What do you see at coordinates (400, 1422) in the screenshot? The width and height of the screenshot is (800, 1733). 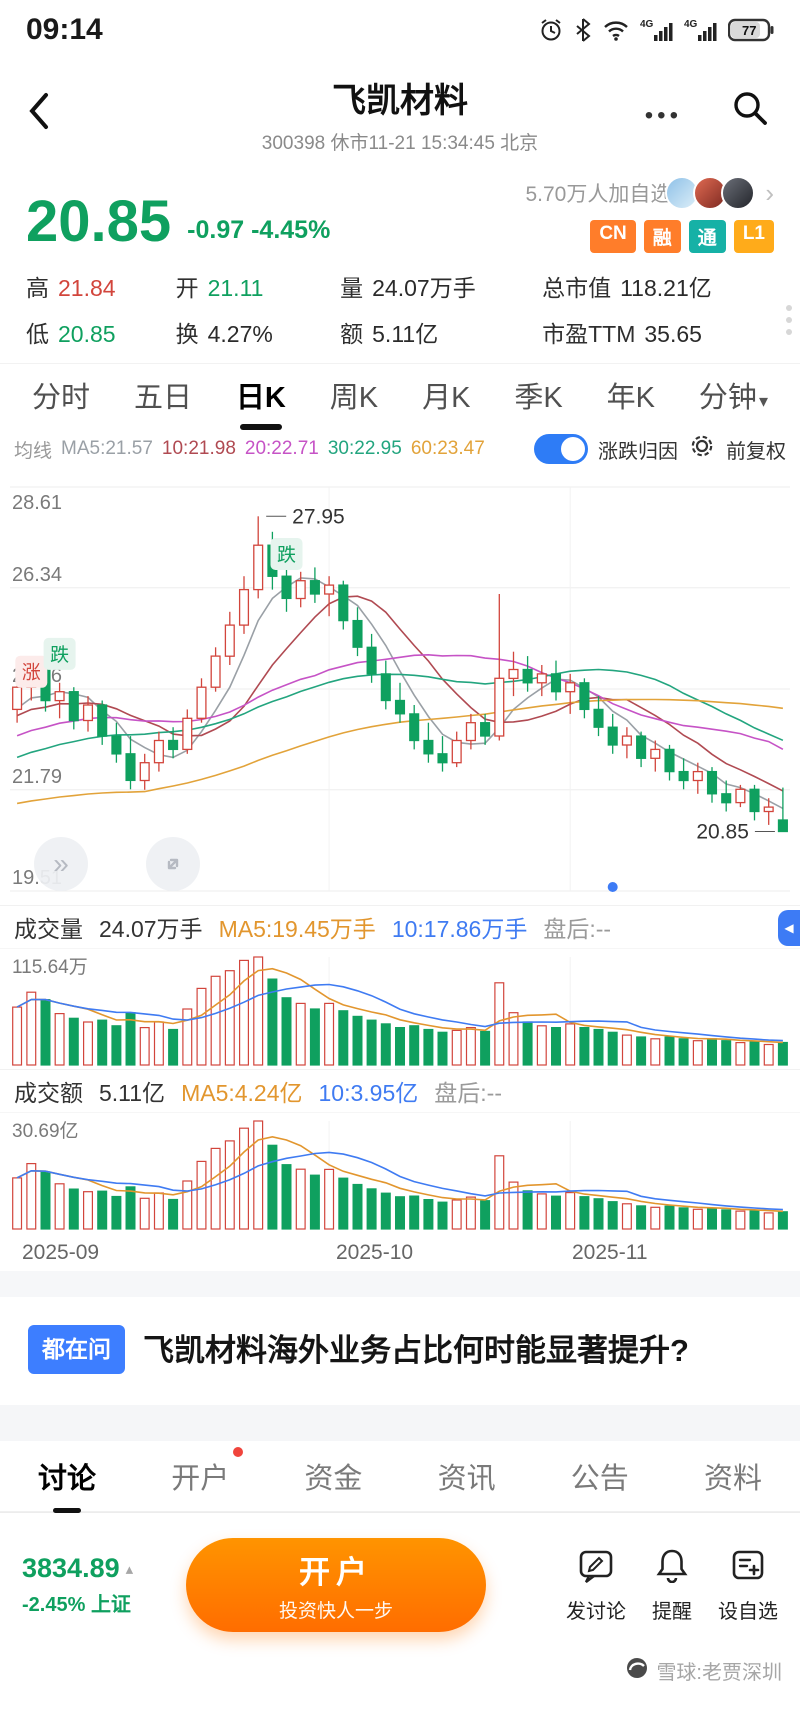 I see `section-gap` at bounding box center [400, 1422].